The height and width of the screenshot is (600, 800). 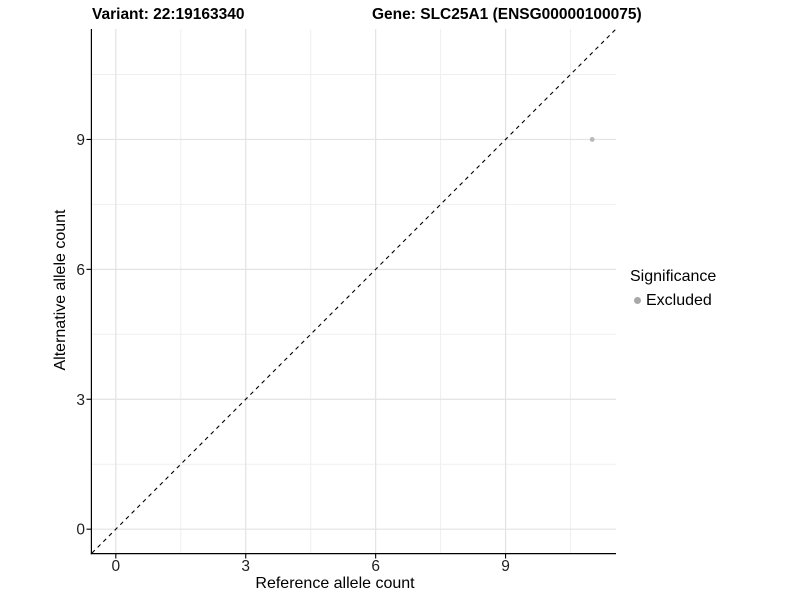 What do you see at coordinates (80, 270) in the screenshot?
I see `y-tick-label: 6` at bounding box center [80, 270].